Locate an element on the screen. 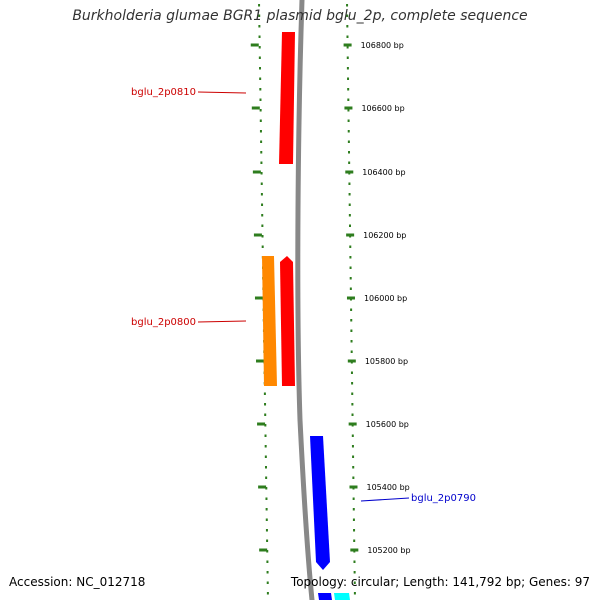 This screenshot has height=600, width=600. gene-arrow-orange_gene is located at coordinates (269, 321).